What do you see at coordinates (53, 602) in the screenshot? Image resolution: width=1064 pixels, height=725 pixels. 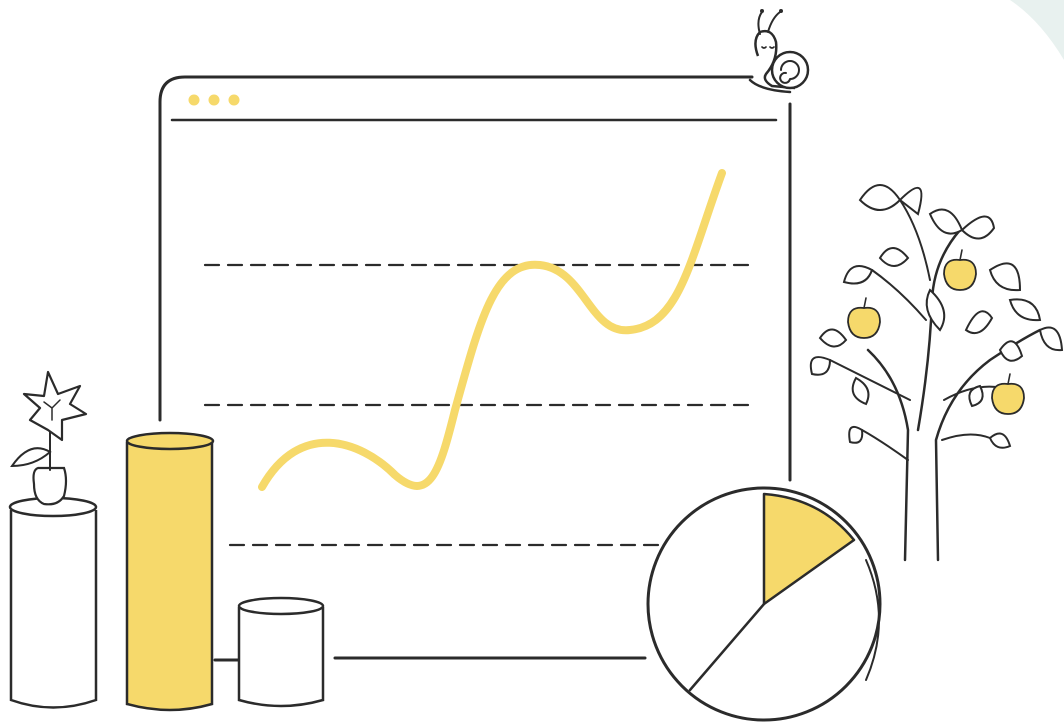 I see `pedestal-cylinder` at bounding box center [53, 602].